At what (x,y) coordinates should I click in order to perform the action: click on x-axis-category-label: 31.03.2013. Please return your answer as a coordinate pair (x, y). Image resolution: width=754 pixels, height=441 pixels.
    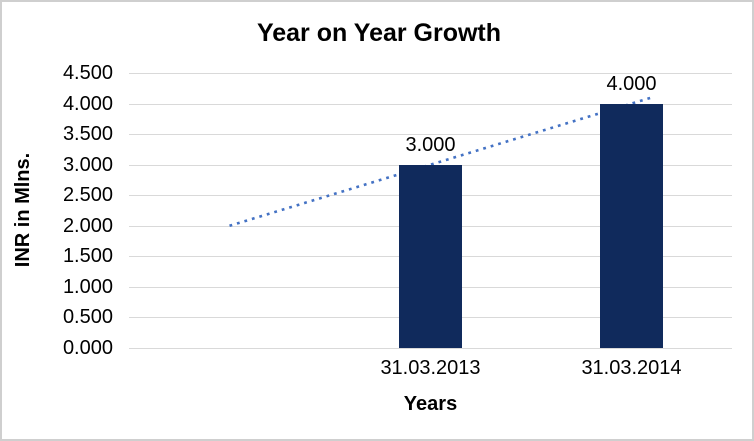
    Looking at the image, I should click on (430, 368).